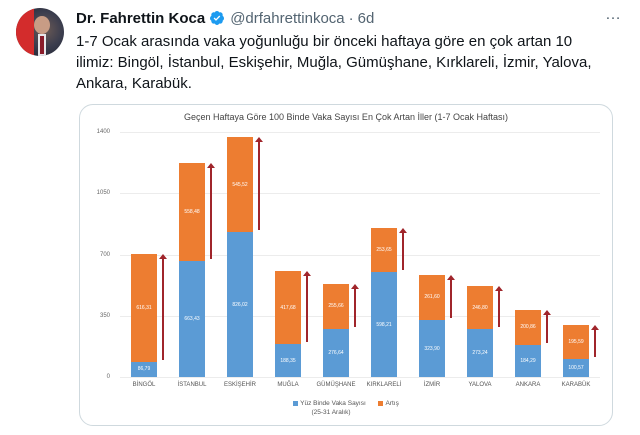 Image resolution: width=640 pixels, height=435 pixels. I want to click on bar-label-cases: 598,21, so click(384, 324).